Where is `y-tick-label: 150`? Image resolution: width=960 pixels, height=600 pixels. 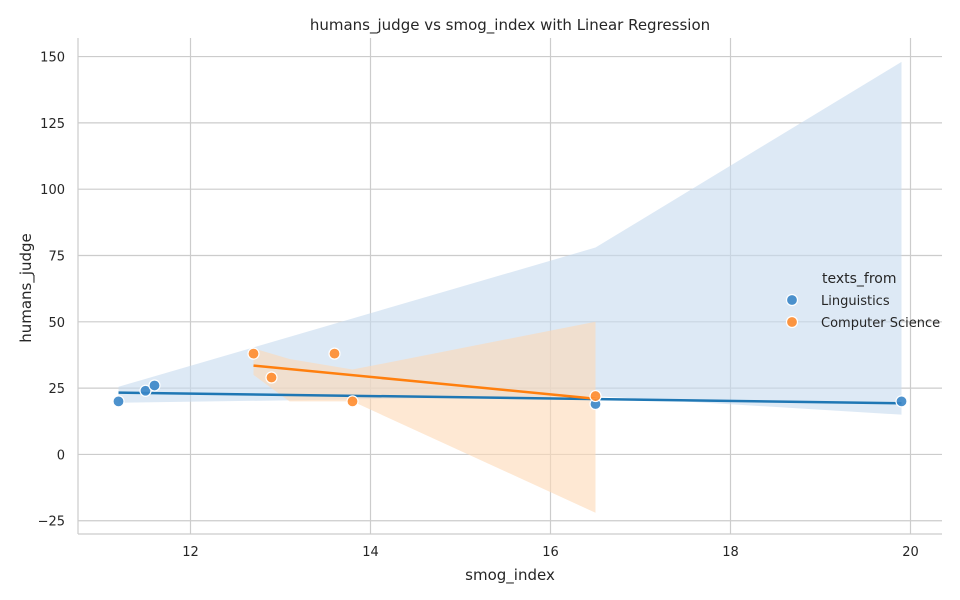
y-tick-label: 150 is located at coordinates (52, 58).